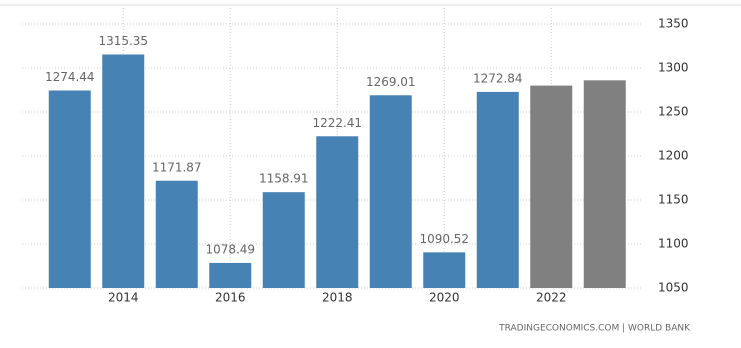 The image size is (741, 348). I want to click on value-label: 1315.35, so click(123, 41).